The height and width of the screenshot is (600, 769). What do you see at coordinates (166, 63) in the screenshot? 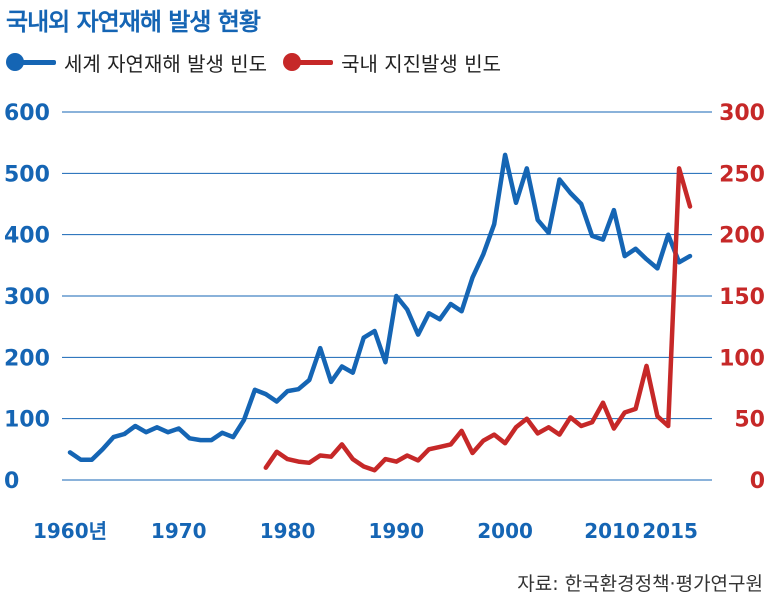
I see `legend-label-world: 세계 자연재해 발생 빈도` at bounding box center [166, 63].